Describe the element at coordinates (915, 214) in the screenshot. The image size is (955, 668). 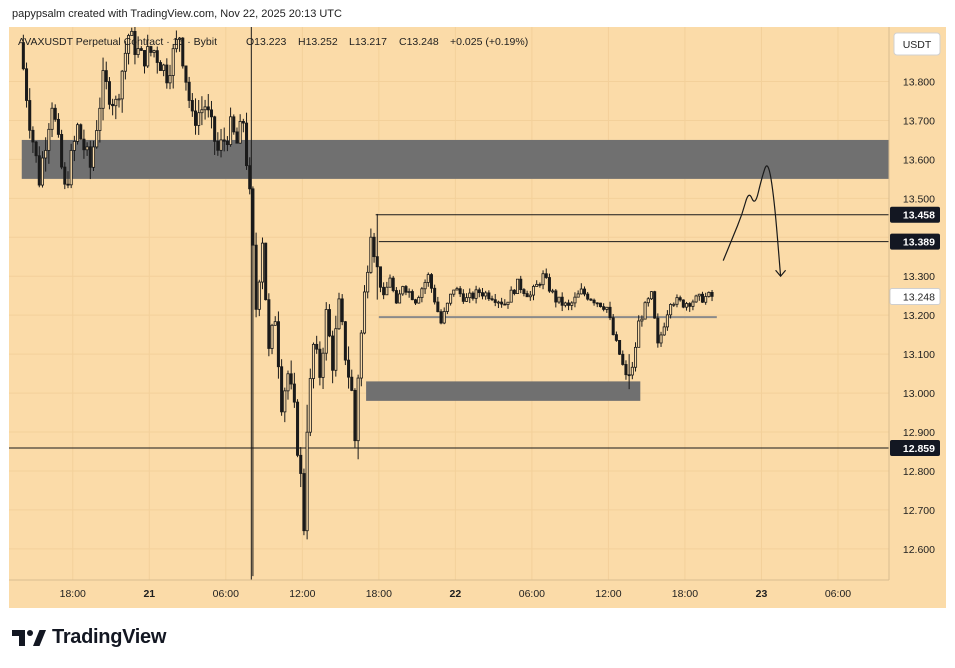
I see `price-level-badge: 13.458` at that location.